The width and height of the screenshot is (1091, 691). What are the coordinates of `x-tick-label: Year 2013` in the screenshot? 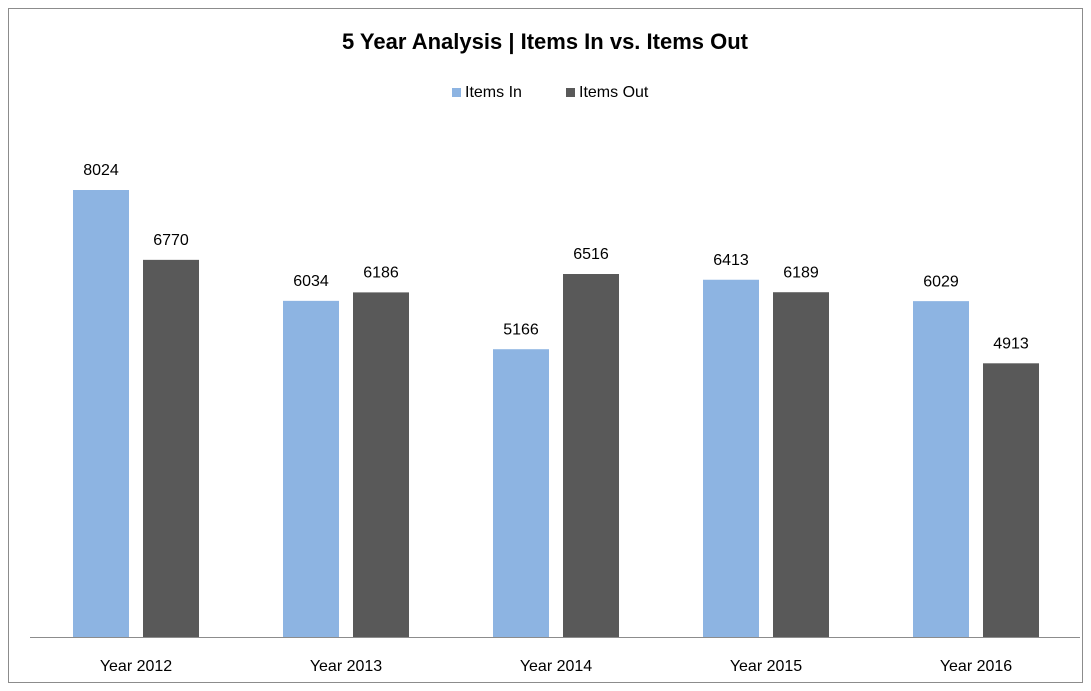 It's located at (346, 666).